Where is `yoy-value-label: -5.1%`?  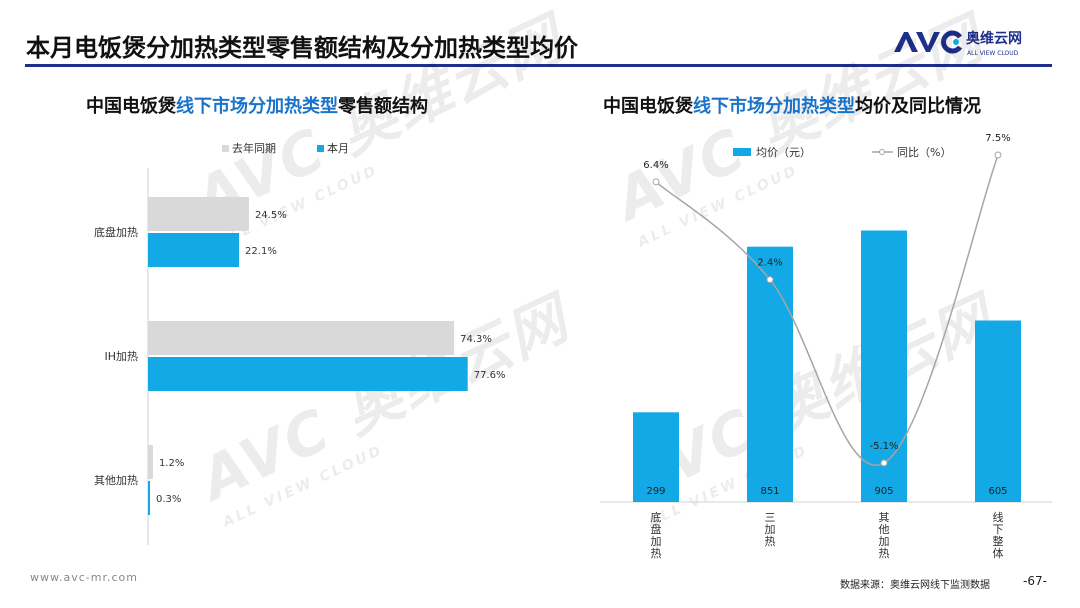
yoy-value-label: -5.1% is located at coordinates (883, 446).